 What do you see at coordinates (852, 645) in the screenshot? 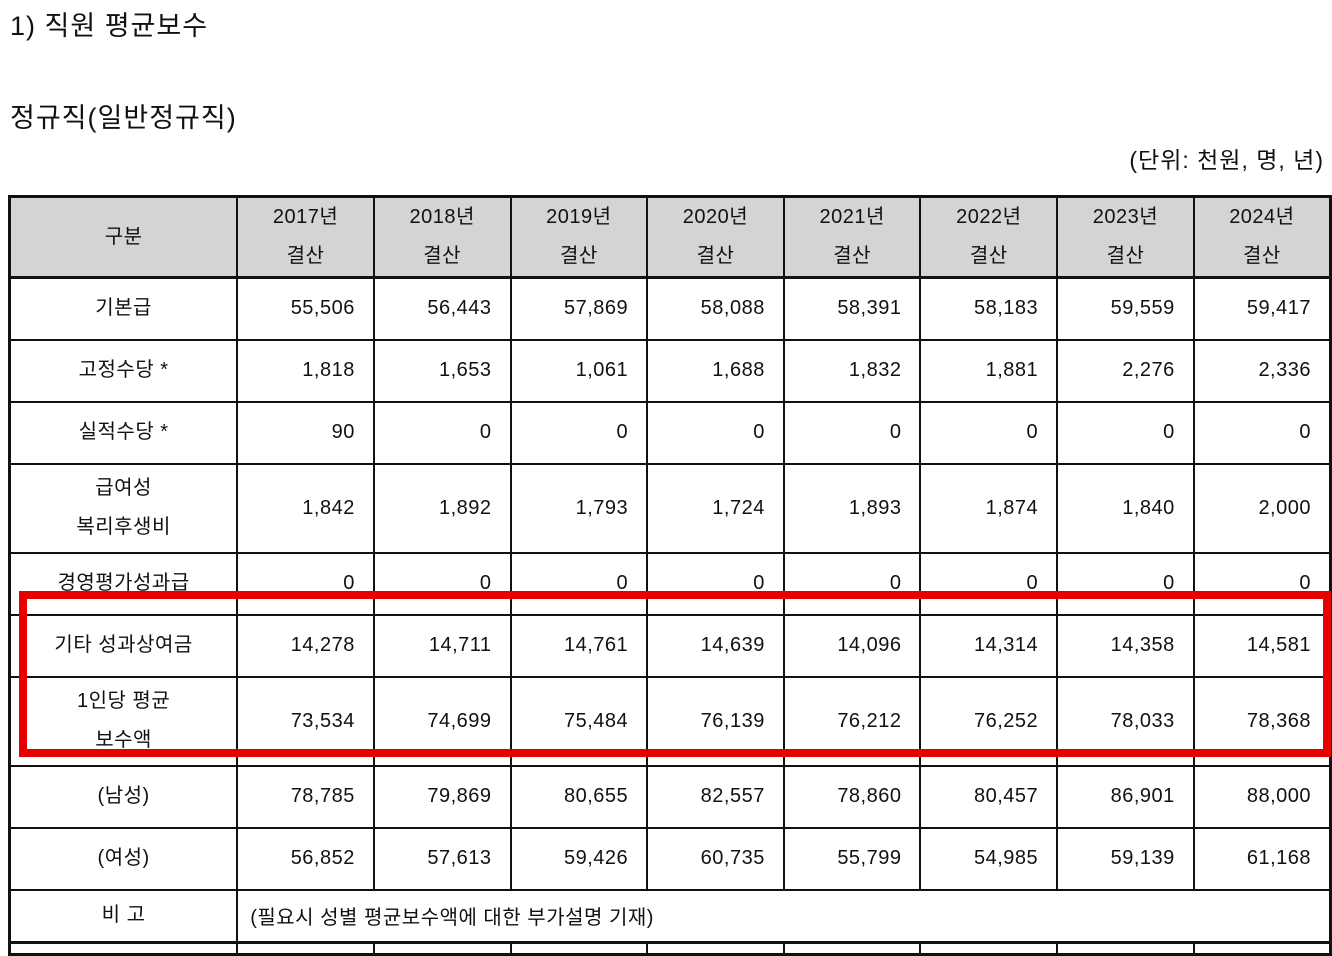
I see `value-cell: 14,096` at bounding box center [852, 645].